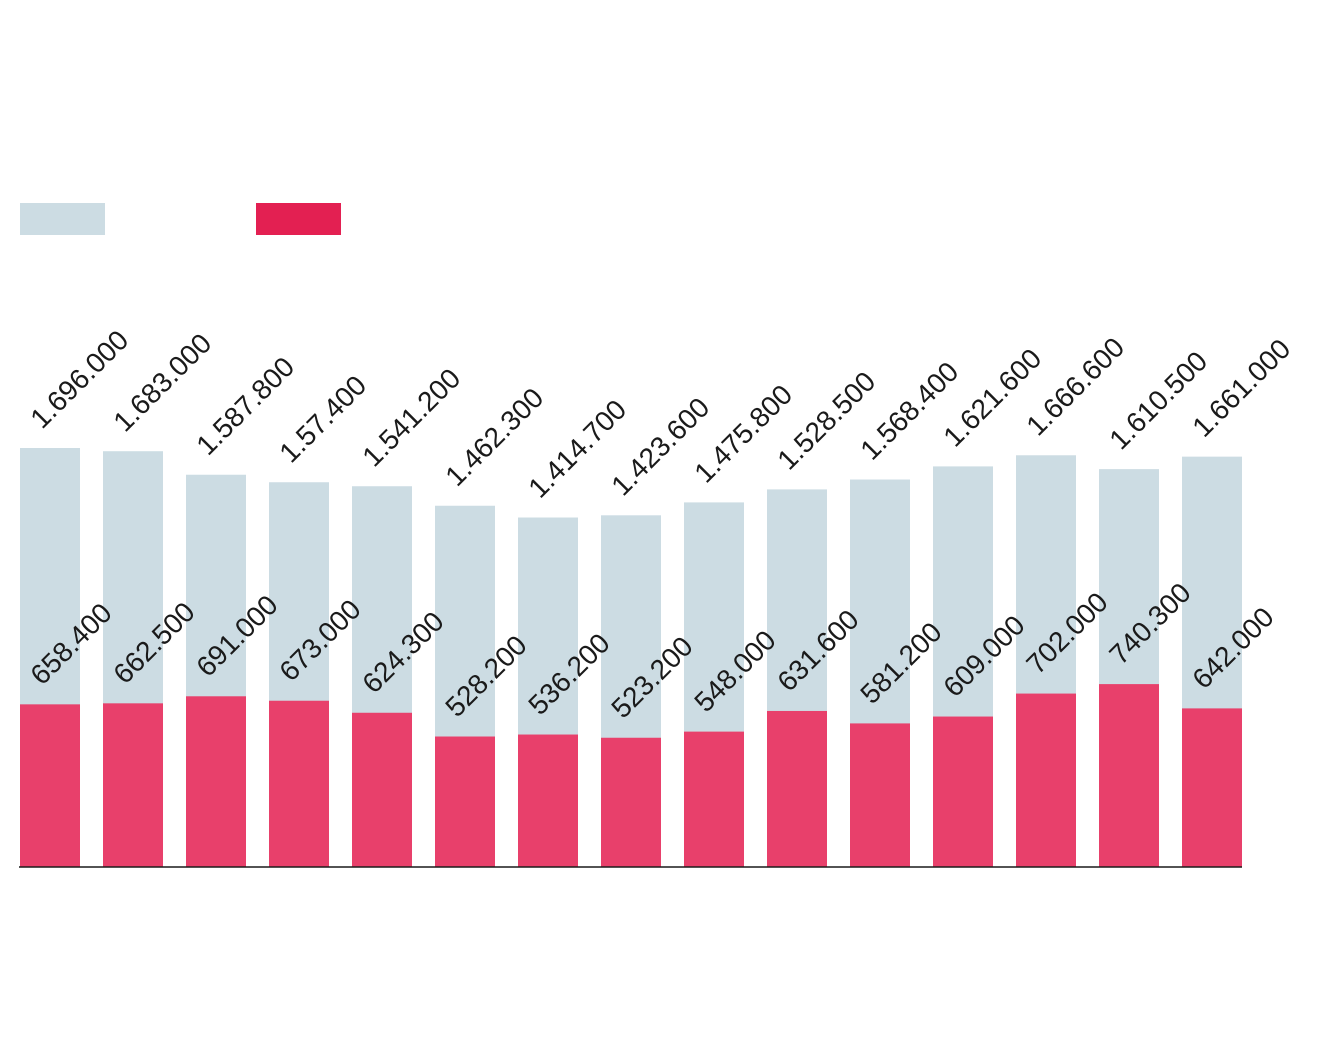 Image resolution: width=1320 pixels, height=1050 pixels. What do you see at coordinates (909, 411) in the screenshot?
I see `series-1-data-label: 1.568.400` at bounding box center [909, 411].